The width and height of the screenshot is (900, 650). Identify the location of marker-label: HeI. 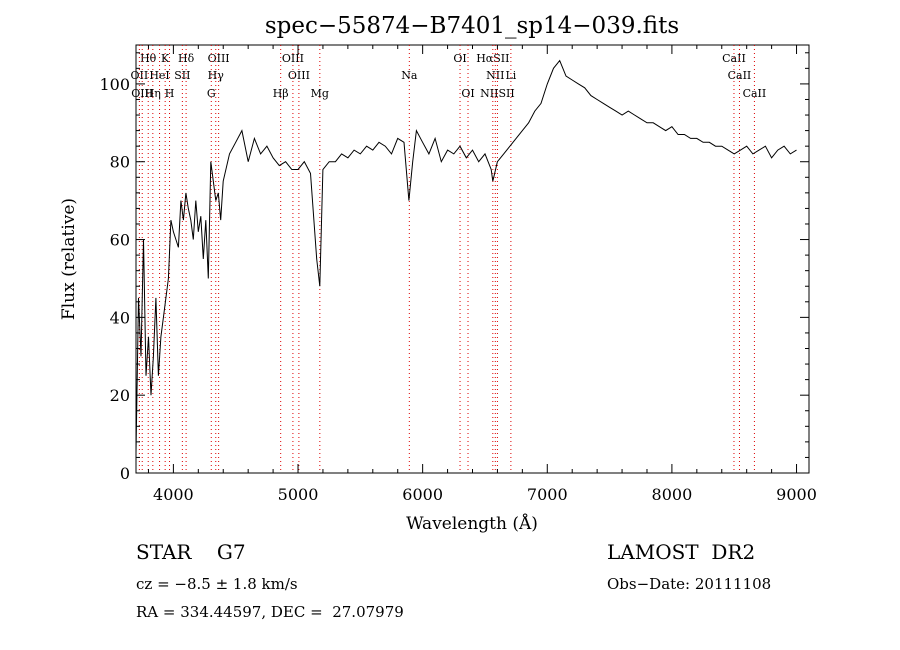
(159, 75).